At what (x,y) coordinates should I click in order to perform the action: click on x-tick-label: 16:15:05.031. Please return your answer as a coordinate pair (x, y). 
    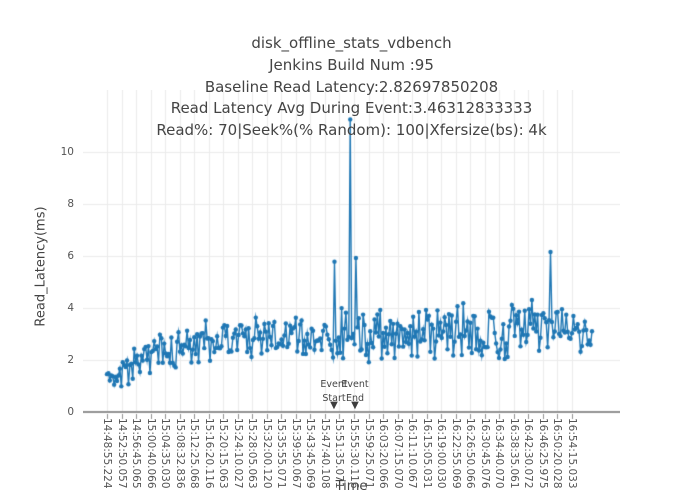
    Looking at the image, I should click on (426, 453).